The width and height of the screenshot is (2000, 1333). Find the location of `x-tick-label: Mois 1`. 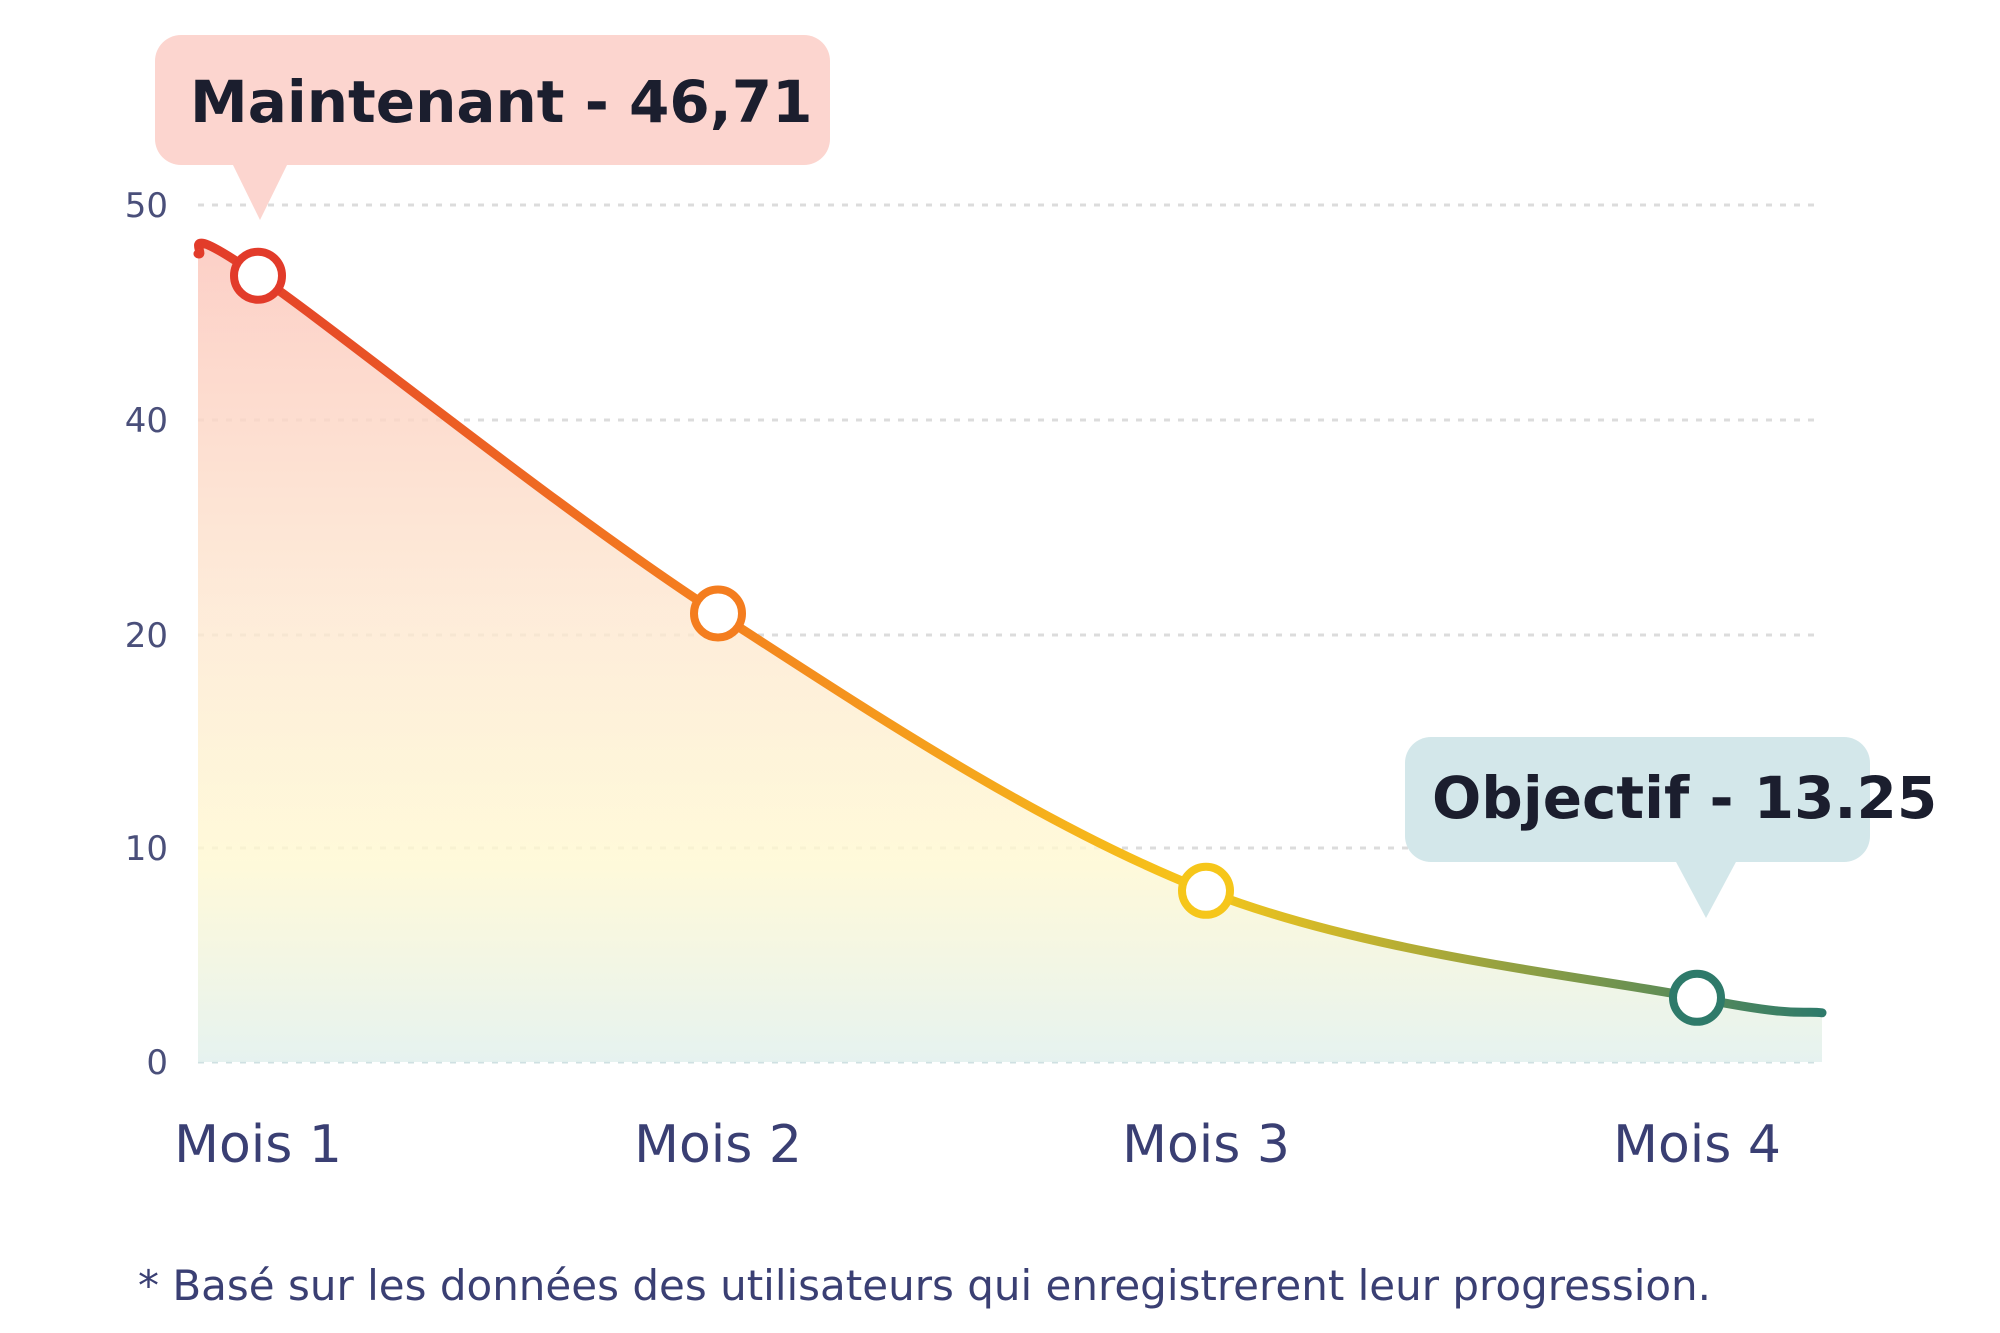

x-tick-label: Mois 1 is located at coordinates (258, 1145).